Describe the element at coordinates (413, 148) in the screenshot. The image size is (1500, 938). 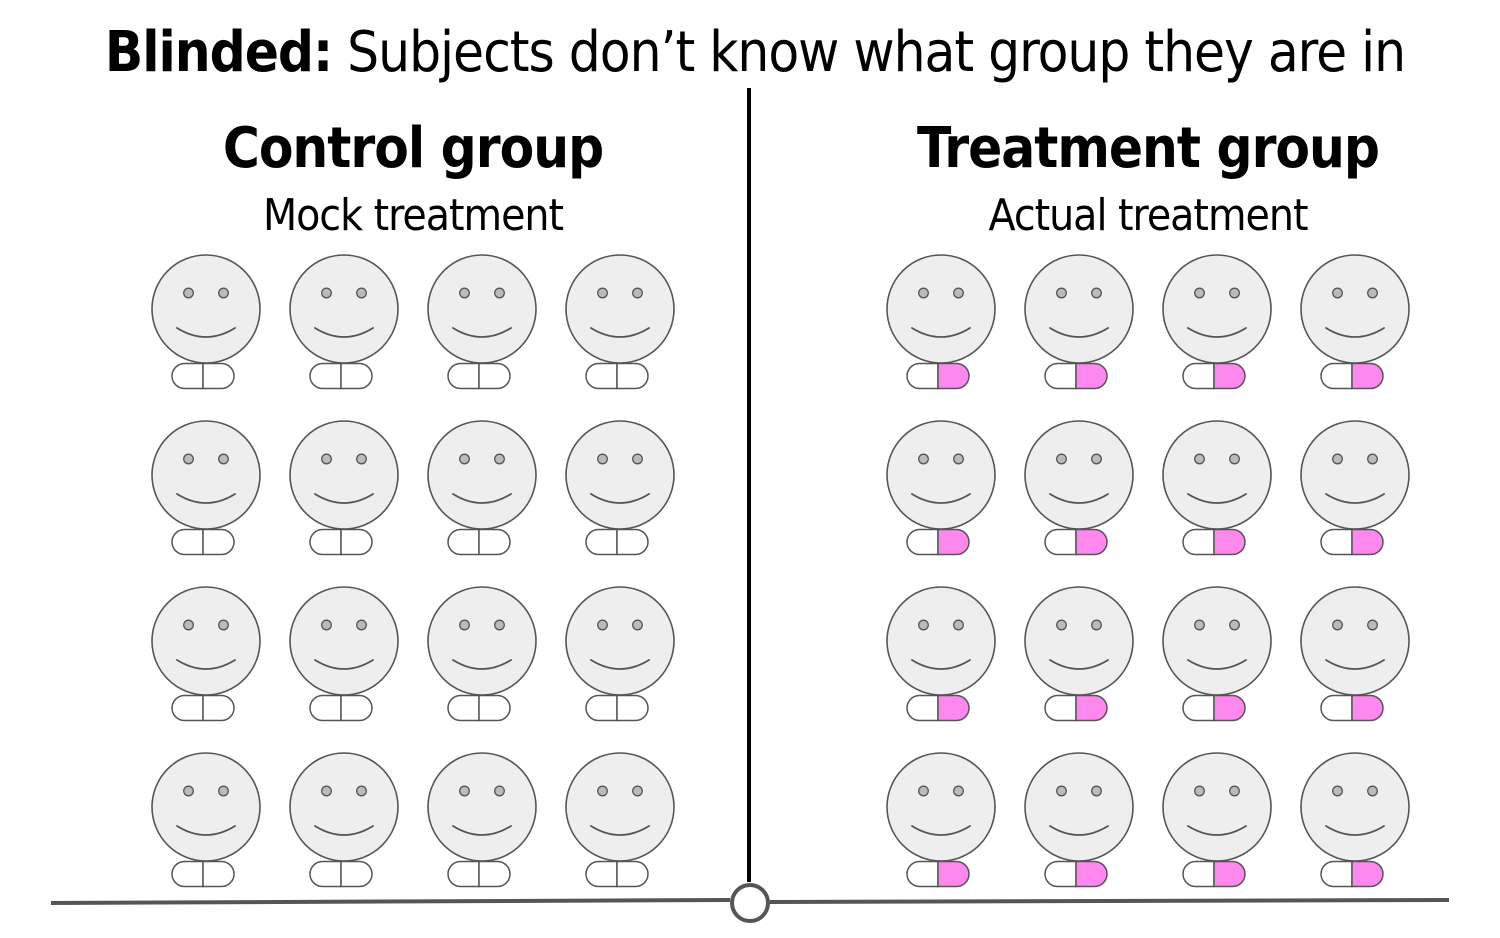
I see `control-group-title: Control group` at that location.